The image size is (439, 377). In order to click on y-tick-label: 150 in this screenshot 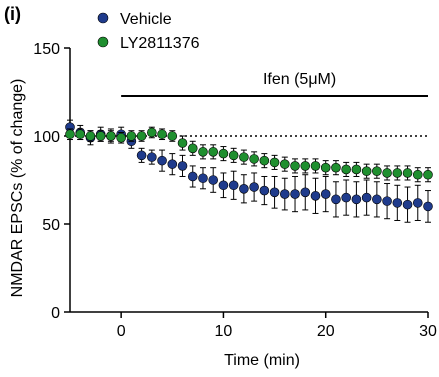, I will do `click(46, 49)`.